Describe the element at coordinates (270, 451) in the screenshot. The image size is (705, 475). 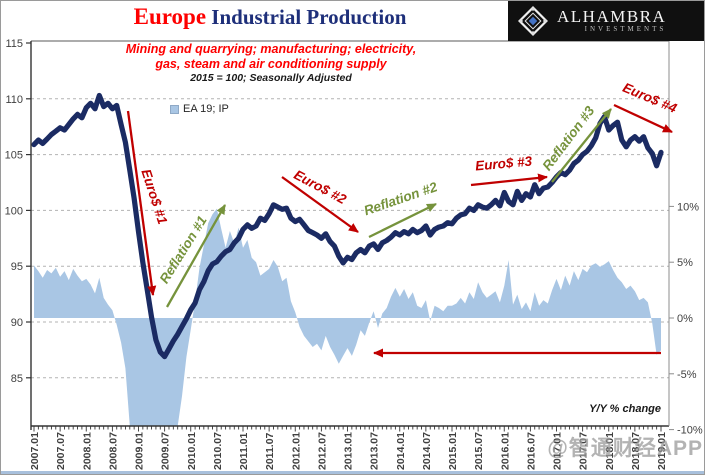
I see `x-tick-label-2011.07: 2011.07` at that location.